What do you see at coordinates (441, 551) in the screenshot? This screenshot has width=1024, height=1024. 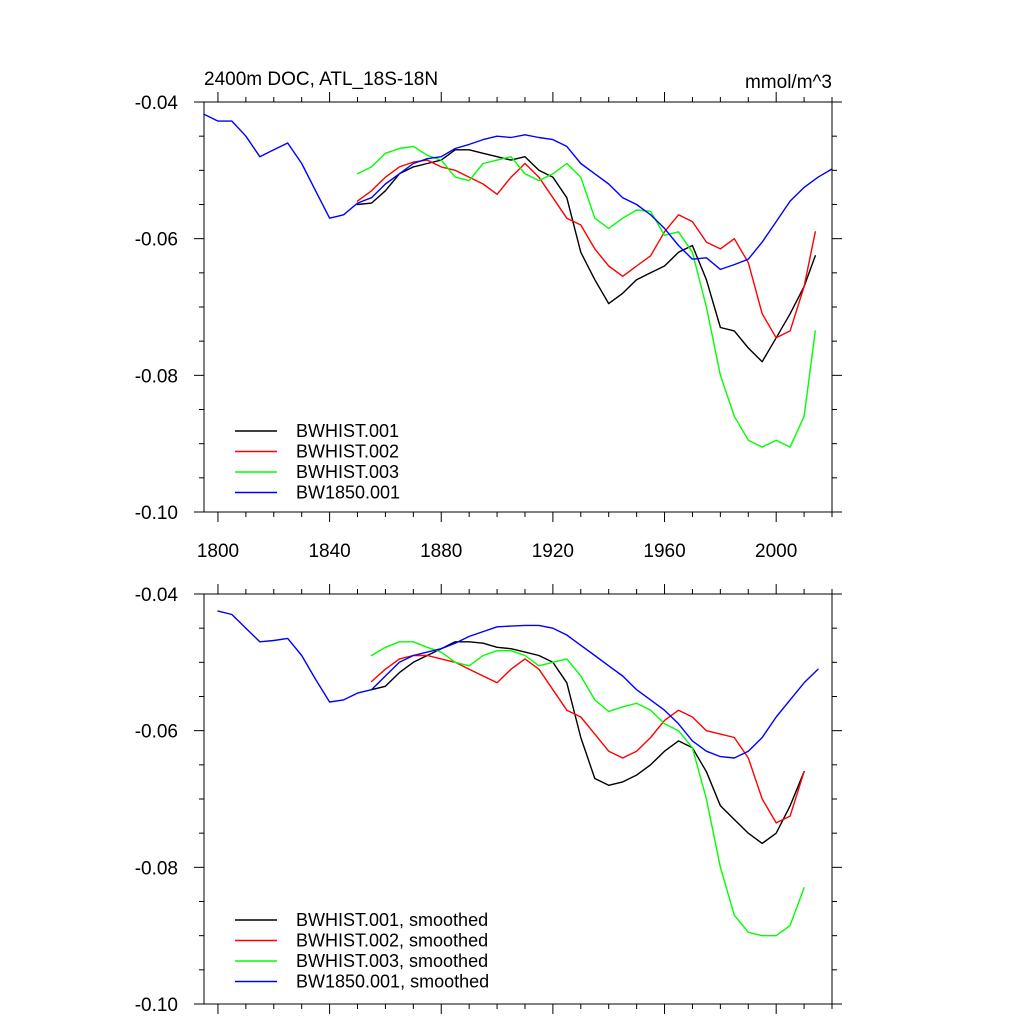 I see `x-tick-label: 1880` at bounding box center [441, 551].